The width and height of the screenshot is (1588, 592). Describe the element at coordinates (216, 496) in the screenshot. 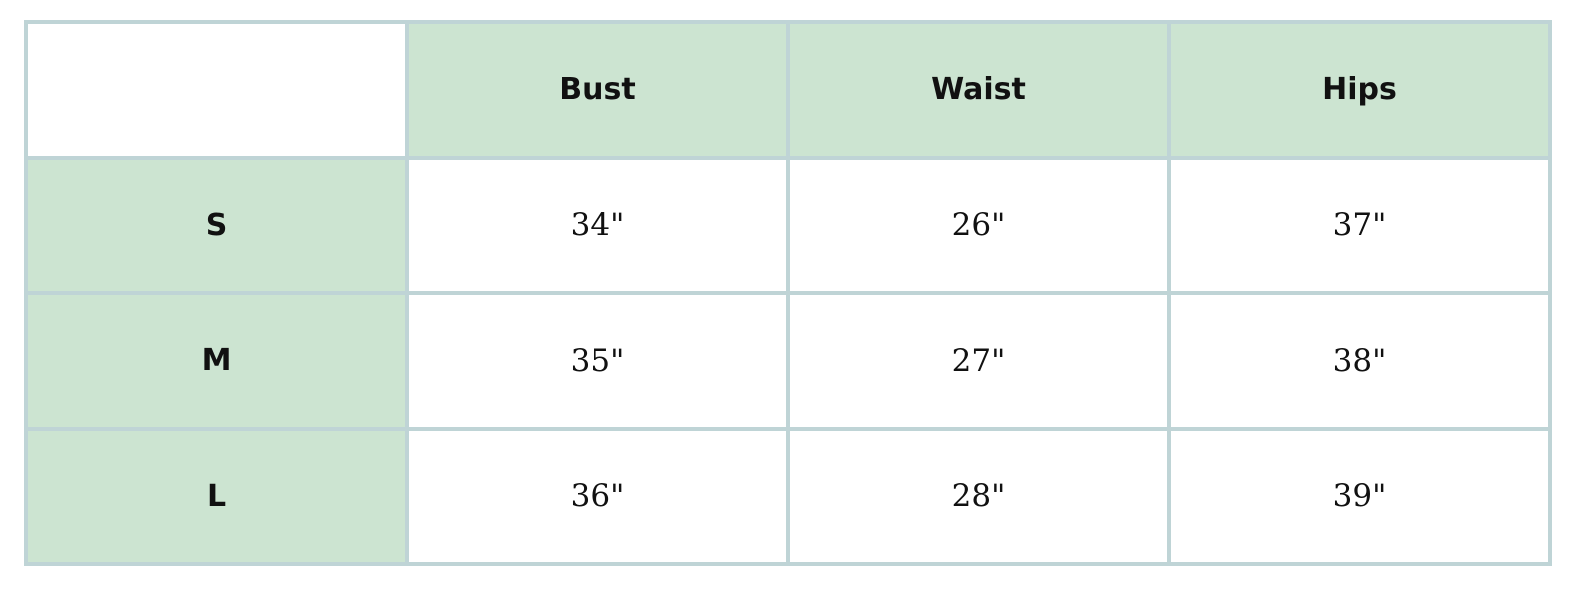

I see `row-header-size: L` at that location.